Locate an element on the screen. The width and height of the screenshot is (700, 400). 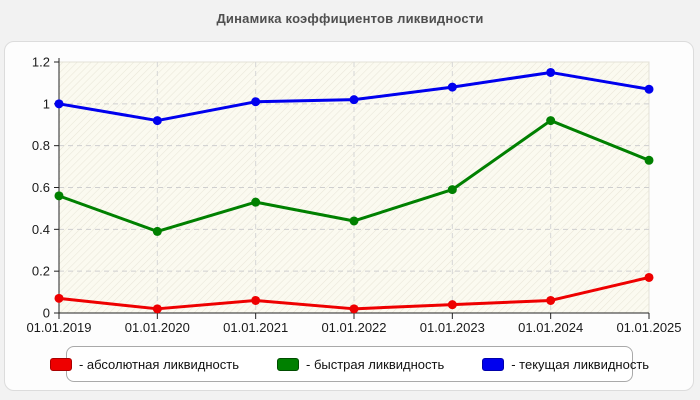
y-tick-label: 0.8 is located at coordinates (41, 145).